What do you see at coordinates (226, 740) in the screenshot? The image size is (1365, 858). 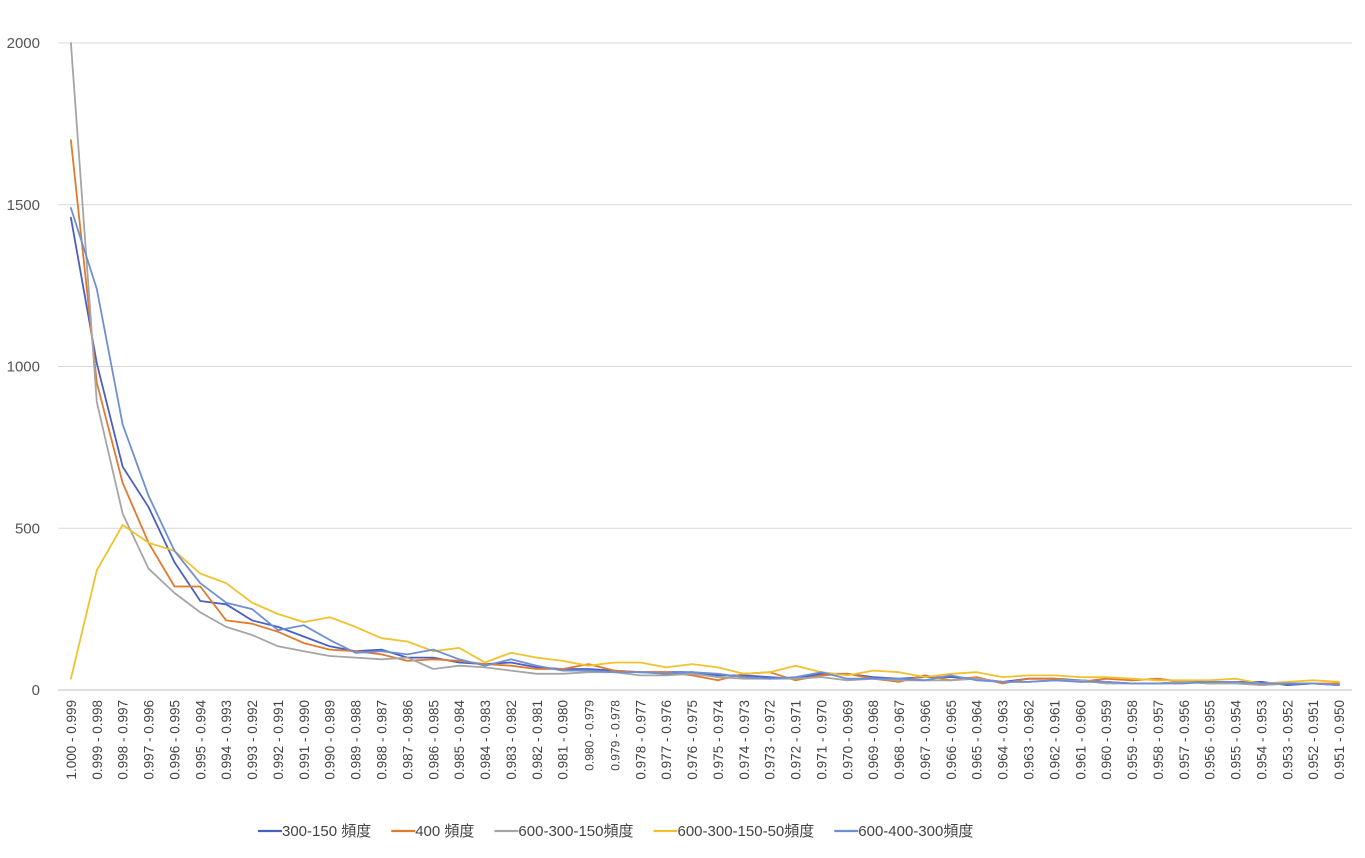 I see `x-tick-label: 0.994 - 0.993` at bounding box center [226, 740].